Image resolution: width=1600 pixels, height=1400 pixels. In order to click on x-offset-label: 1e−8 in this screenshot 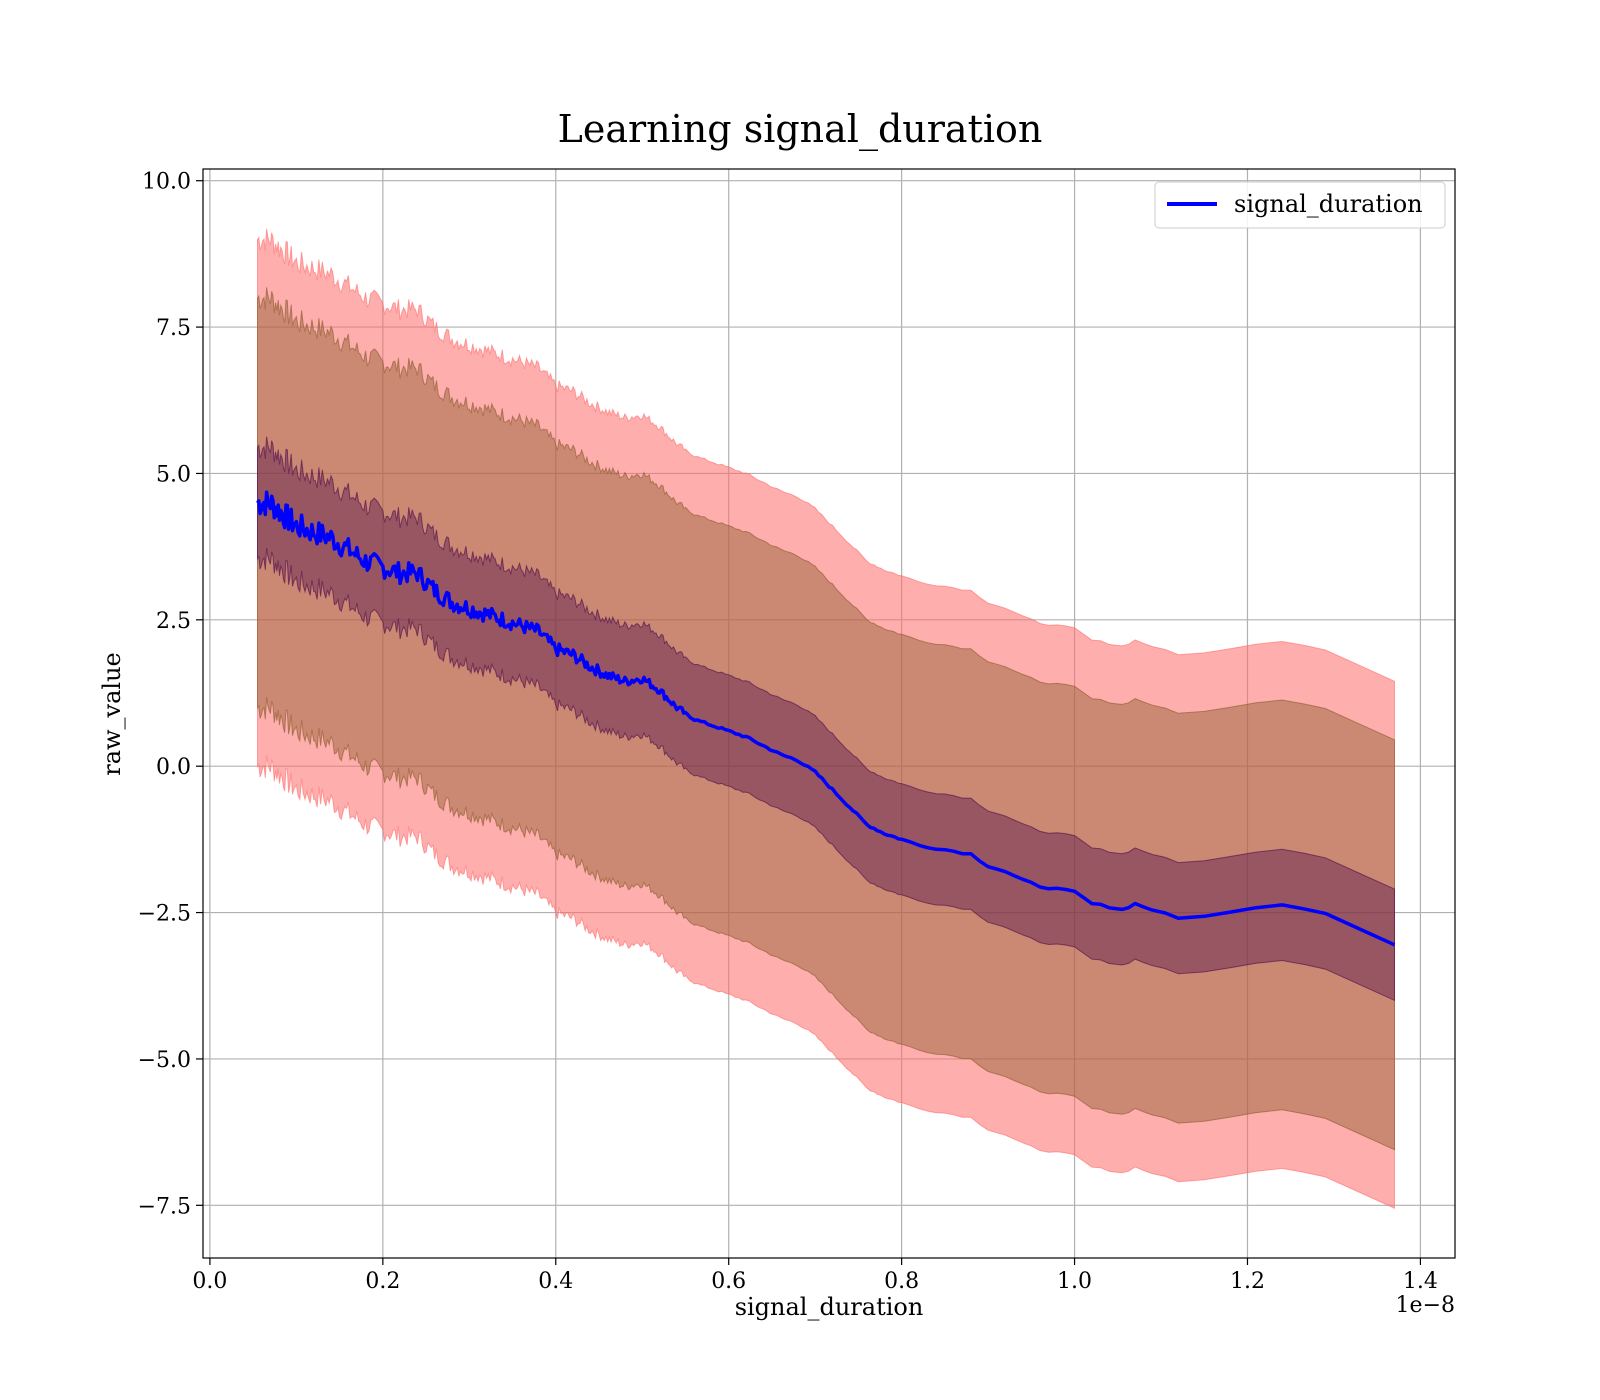, I will do `click(1425, 1305)`.